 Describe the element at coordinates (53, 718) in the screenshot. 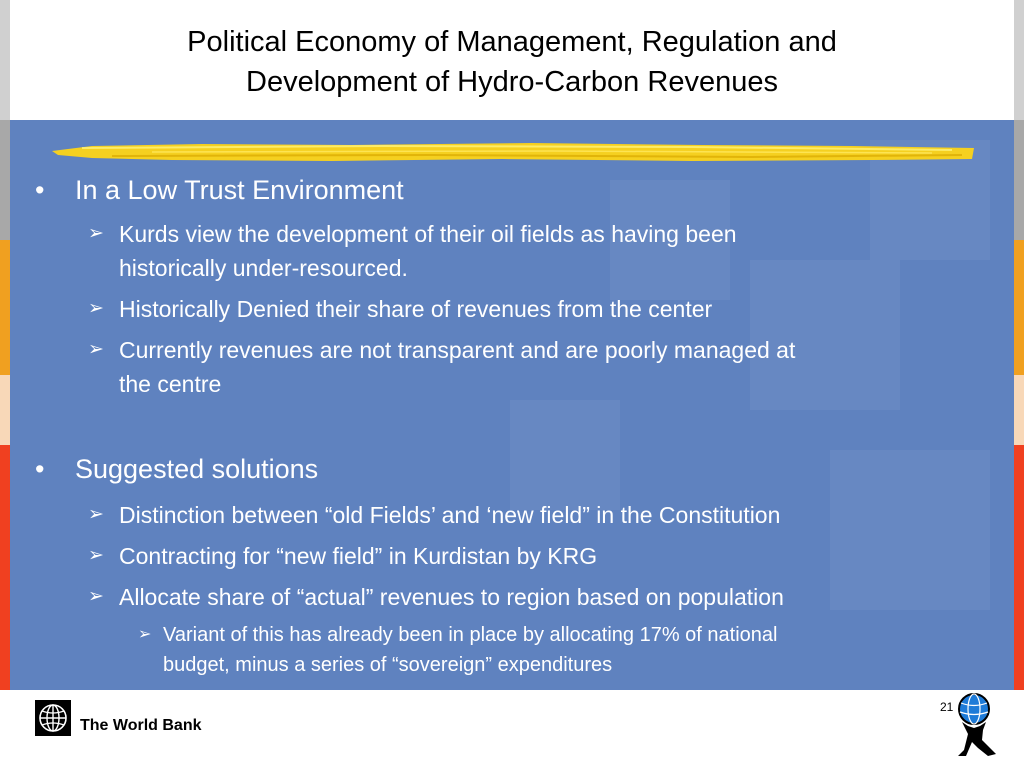

I see `world-bank-globe-icon` at that location.